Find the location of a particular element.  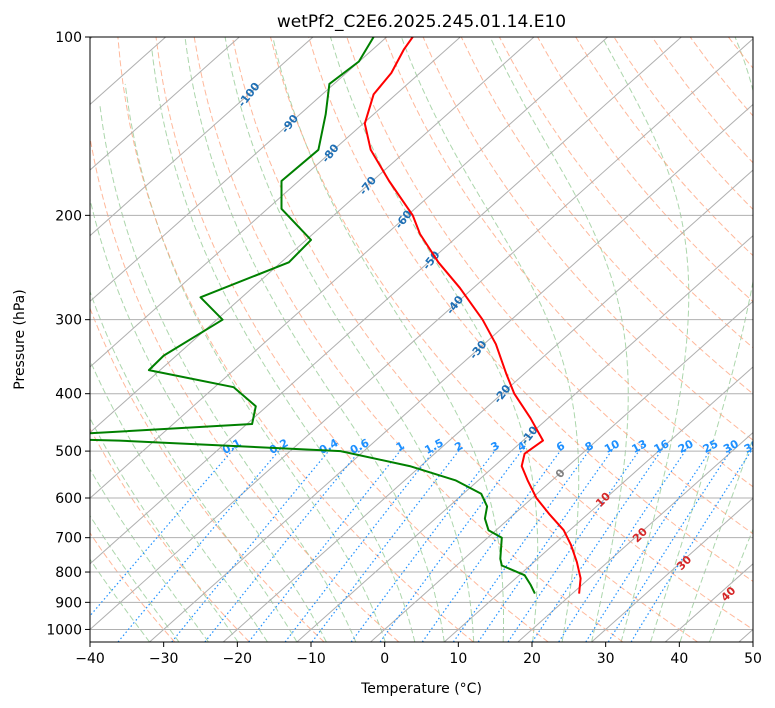

mixing-ratio-label: 16 is located at coordinates (662, 446).